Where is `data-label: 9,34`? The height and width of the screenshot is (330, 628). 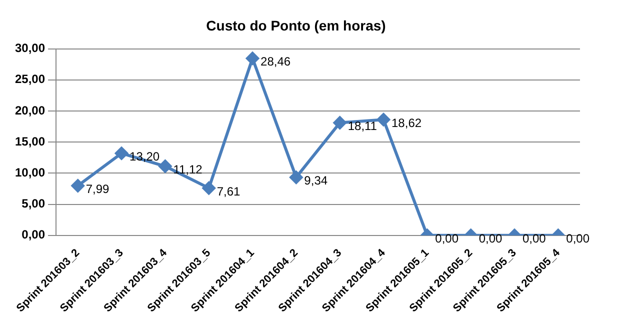
data-label: 9,34 is located at coordinates (316, 181).